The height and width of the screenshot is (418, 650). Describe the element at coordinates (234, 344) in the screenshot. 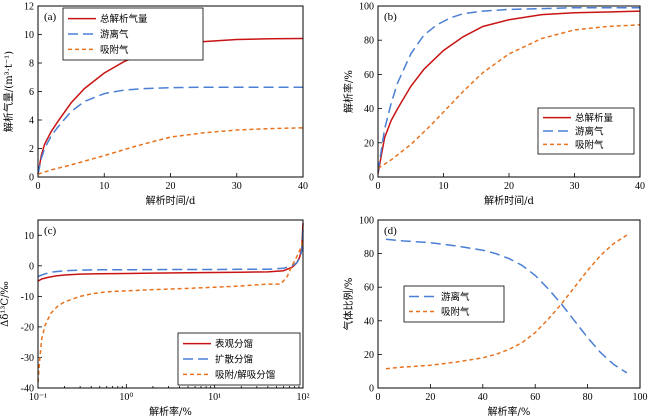

I see `legend-label: 表观分馏` at that location.